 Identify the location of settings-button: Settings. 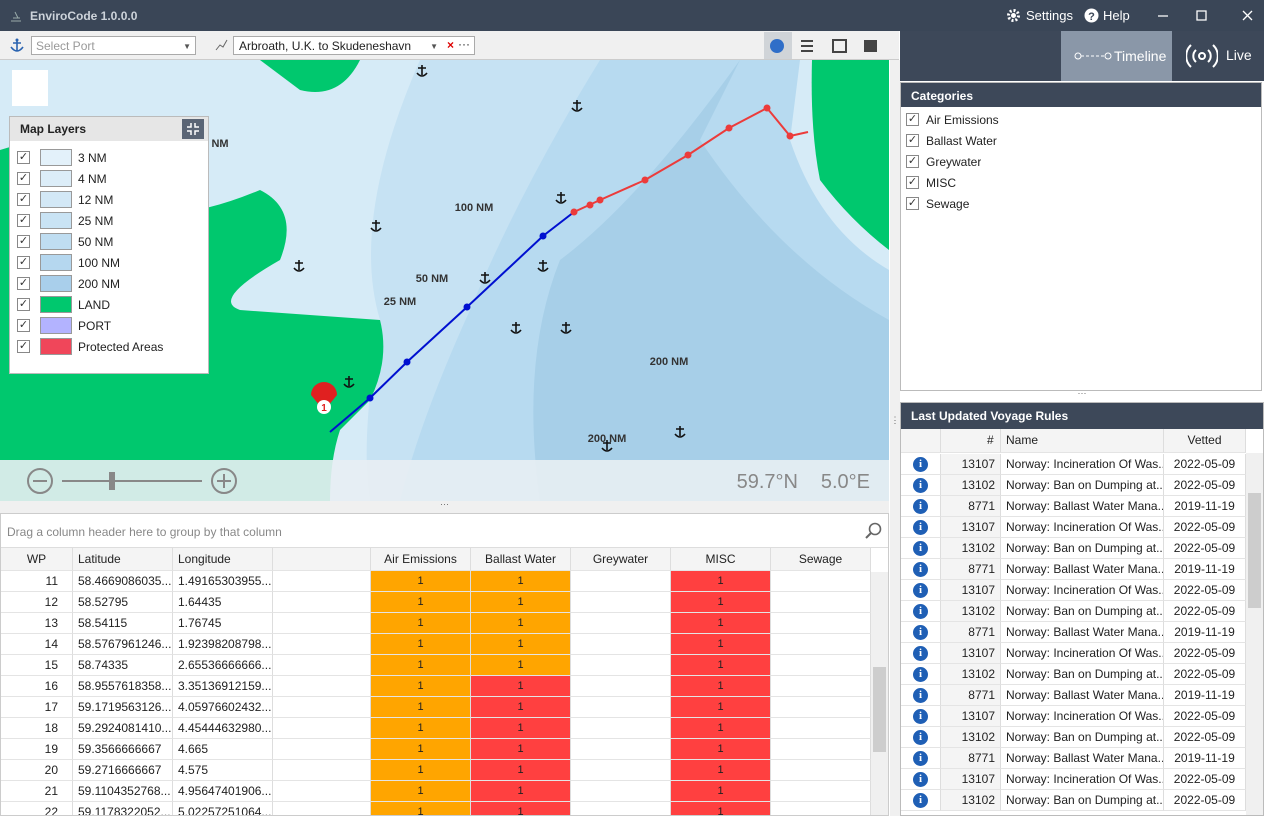
(1049, 15).